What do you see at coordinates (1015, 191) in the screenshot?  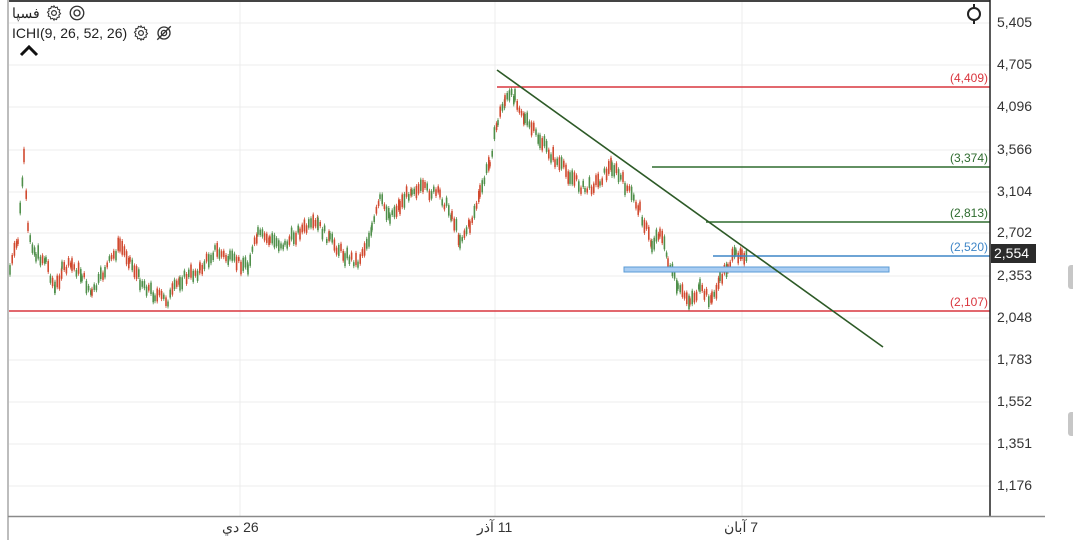 I see `price-tick-label: 3,104` at bounding box center [1015, 191].